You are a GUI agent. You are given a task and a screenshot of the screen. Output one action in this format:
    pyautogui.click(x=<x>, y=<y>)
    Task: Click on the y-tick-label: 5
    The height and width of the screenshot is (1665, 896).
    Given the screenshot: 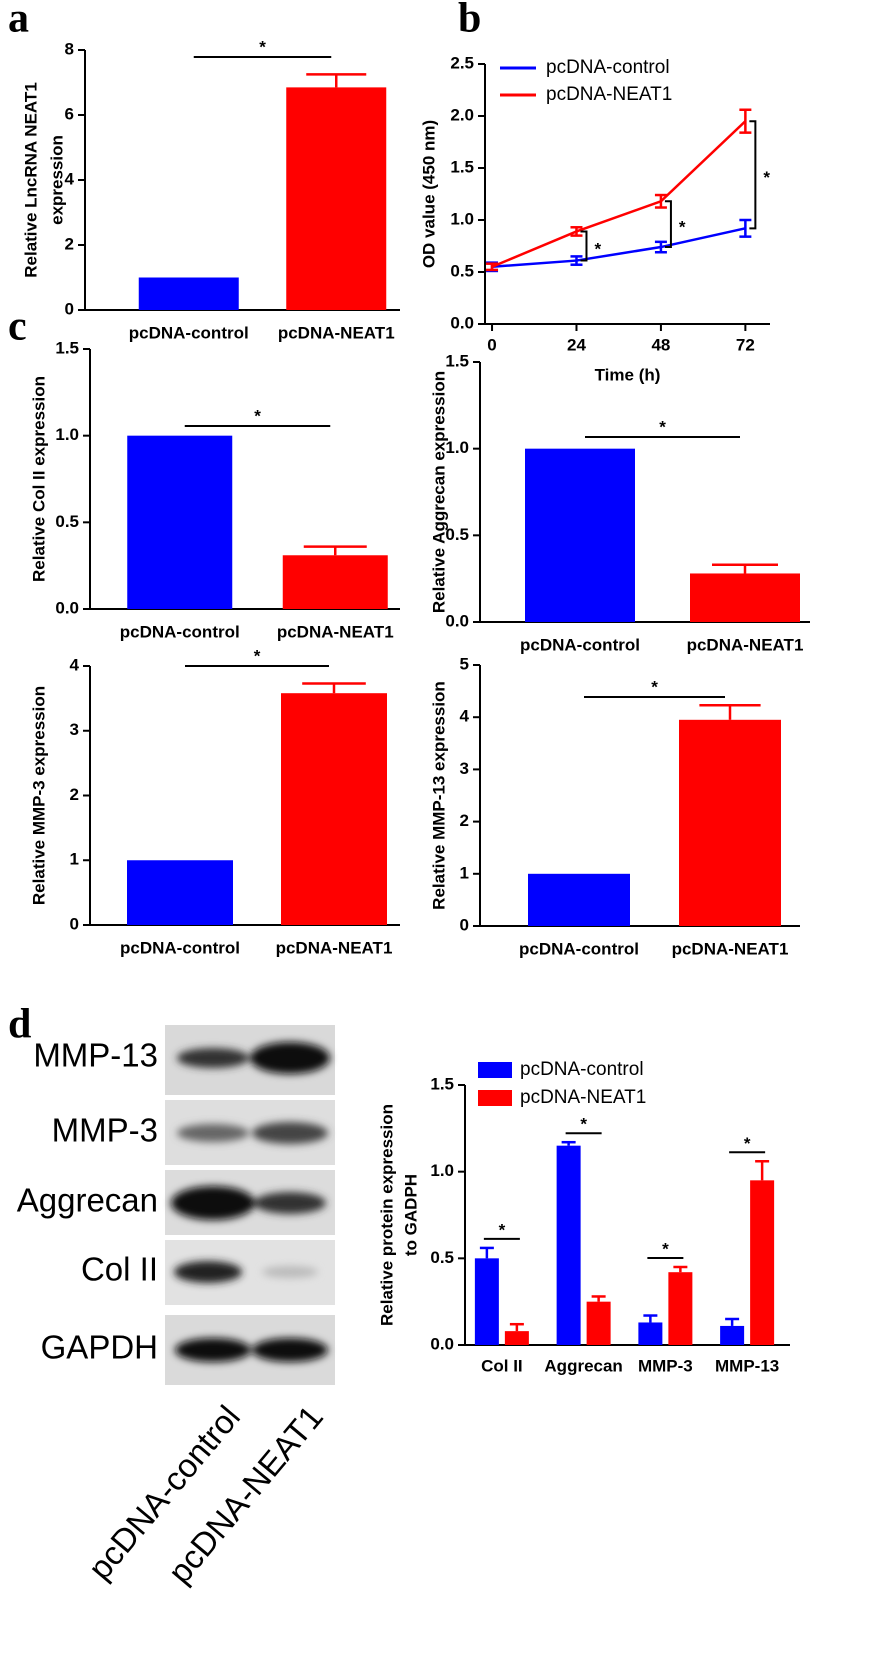 What is the action you would take?
    pyautogui.click(x=464, y=663)
    